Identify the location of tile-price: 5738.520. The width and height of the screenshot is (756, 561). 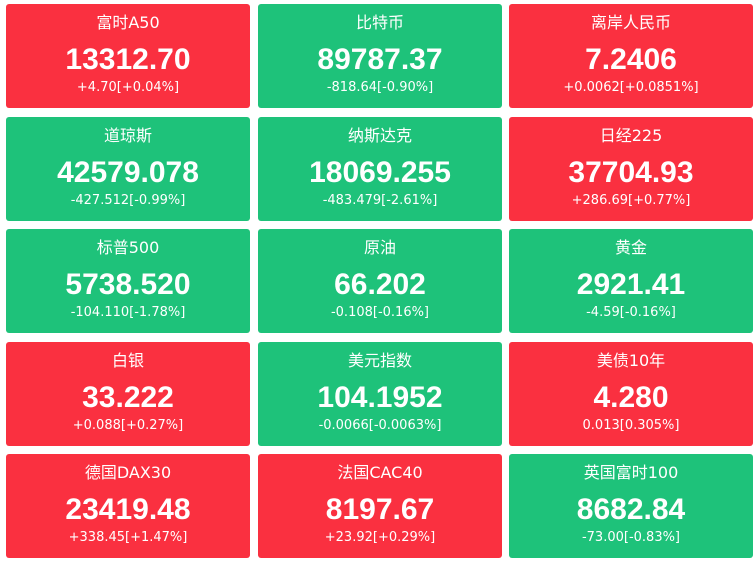
(128, 284).